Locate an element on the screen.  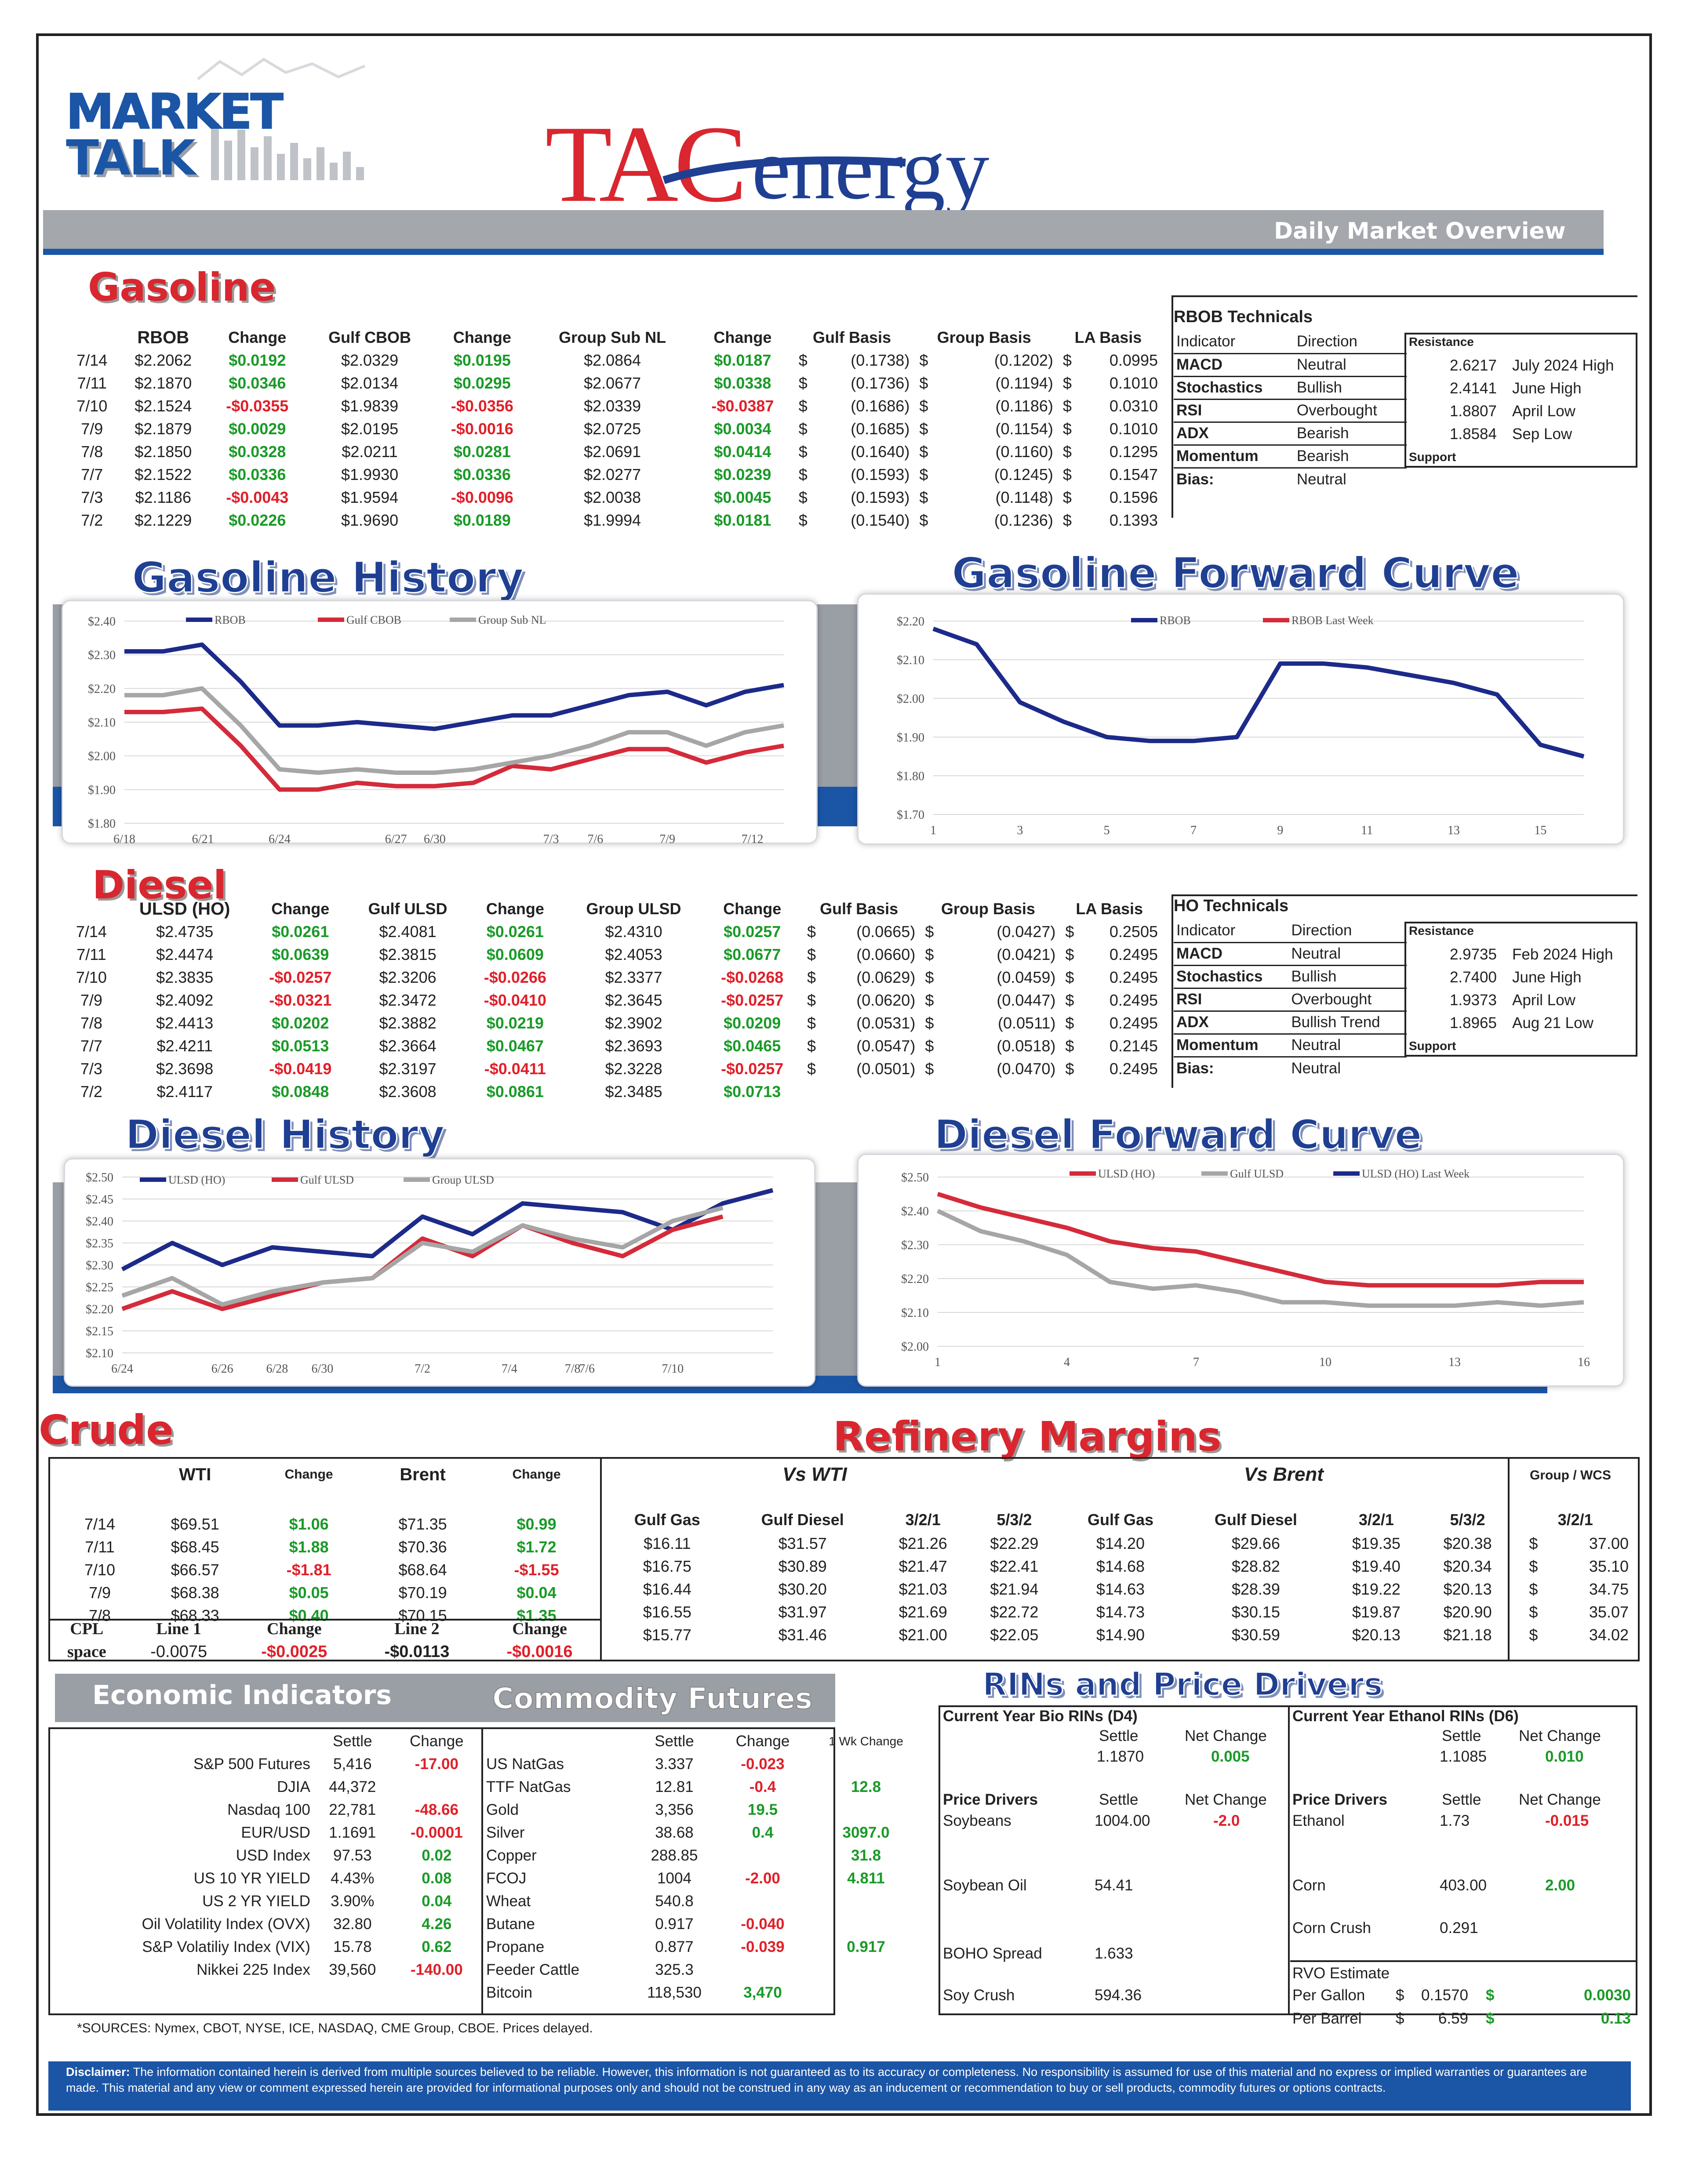
brand-tac: TAC is located at coordinates (646, 164).